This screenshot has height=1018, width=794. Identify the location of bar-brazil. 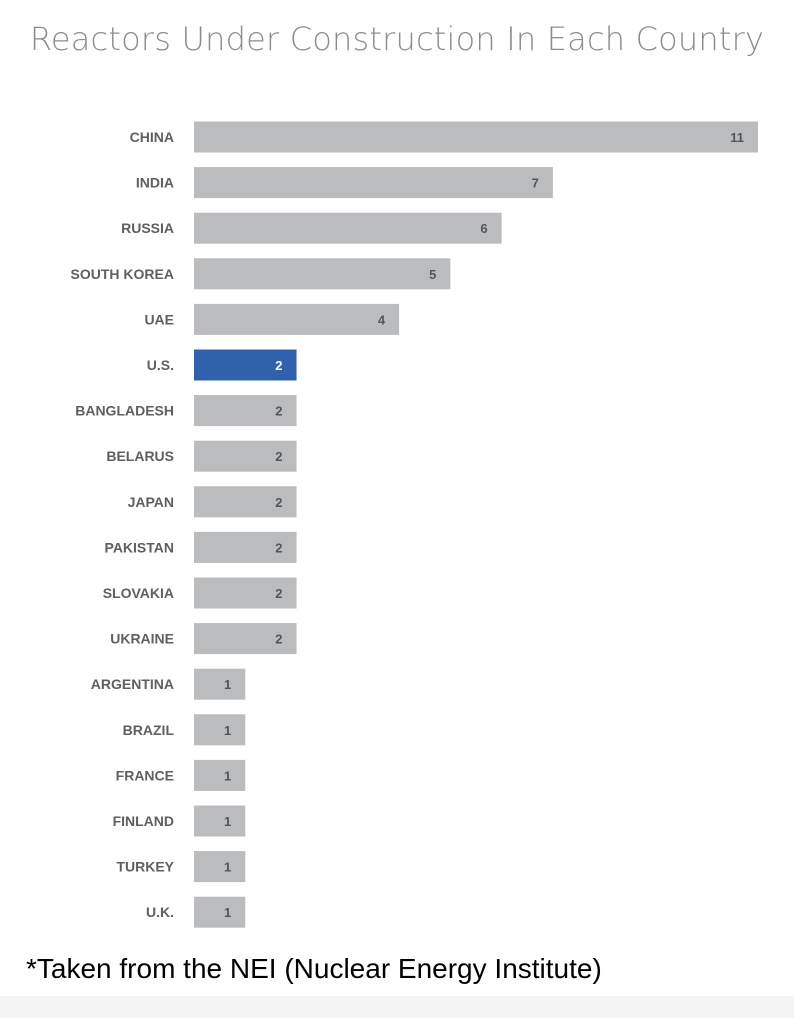
(220, 730).